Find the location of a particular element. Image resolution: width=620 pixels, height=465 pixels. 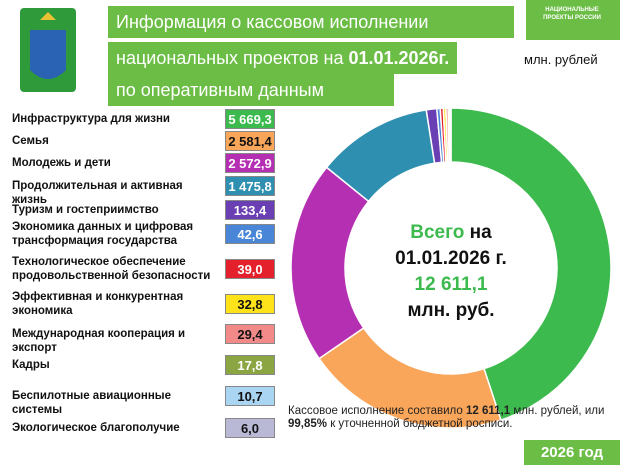

category-label: Семья is located at coordinates (30, 141).